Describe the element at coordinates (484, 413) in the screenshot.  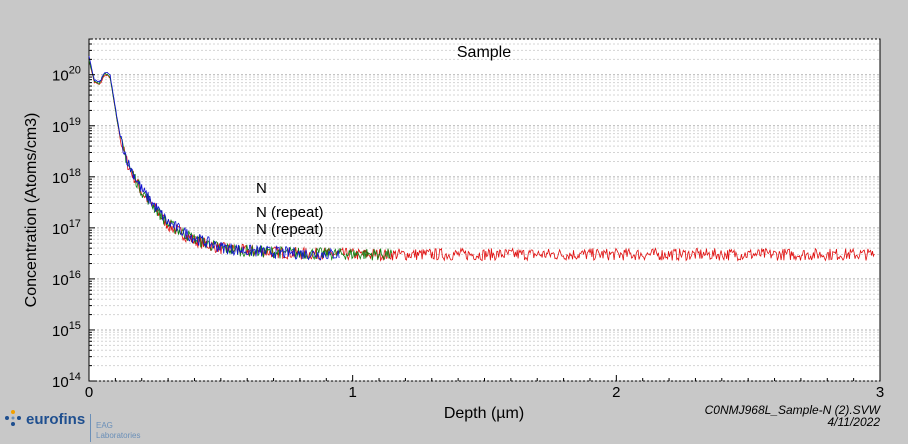
I see `x-axis-label: Depth (µm)` at that location.